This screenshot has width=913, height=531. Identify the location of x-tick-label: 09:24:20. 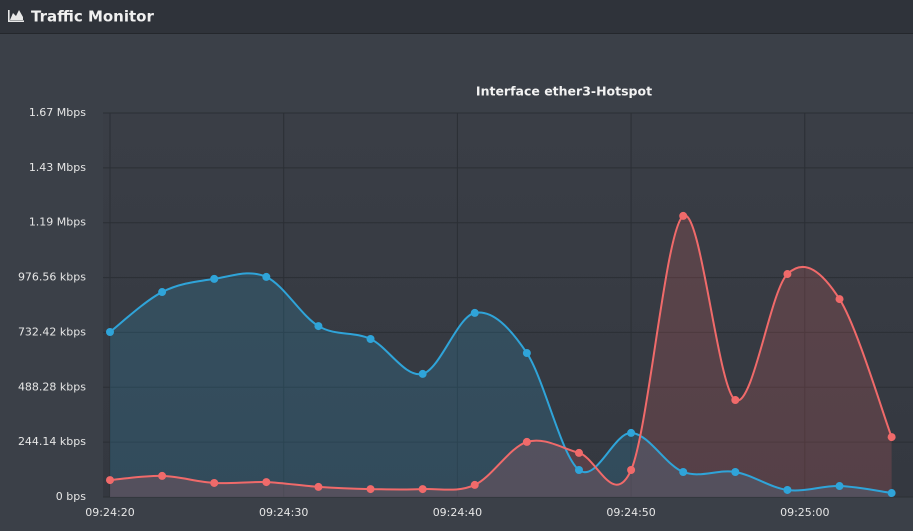
(109, 512).